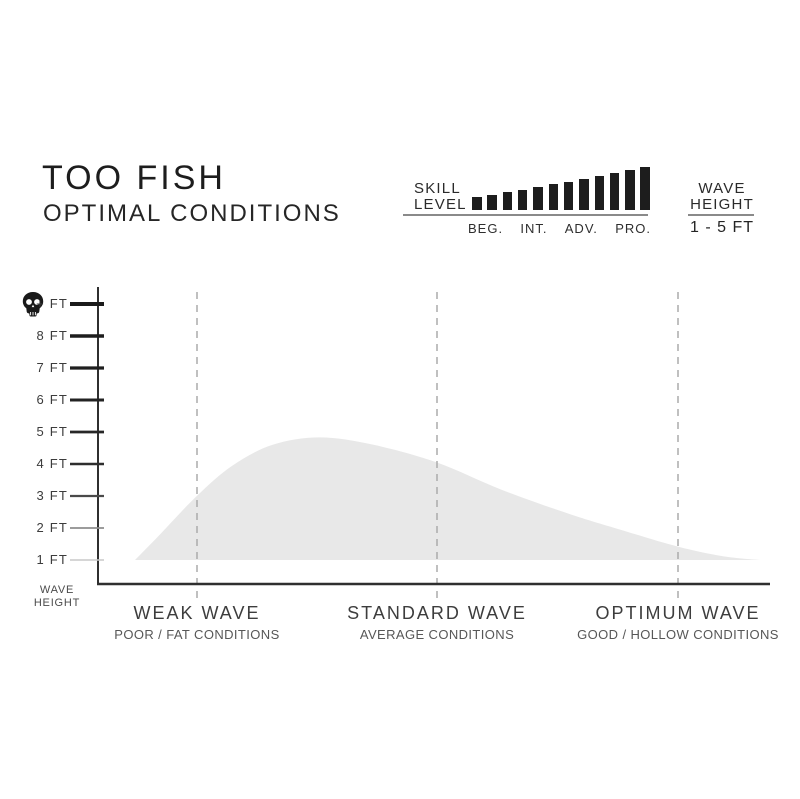 This screenshot has height=799, width=800. Describe the element at coordinates (722, 204) in the screenshot. I see `wave-height-label-line2: HEIGHT` at that location.